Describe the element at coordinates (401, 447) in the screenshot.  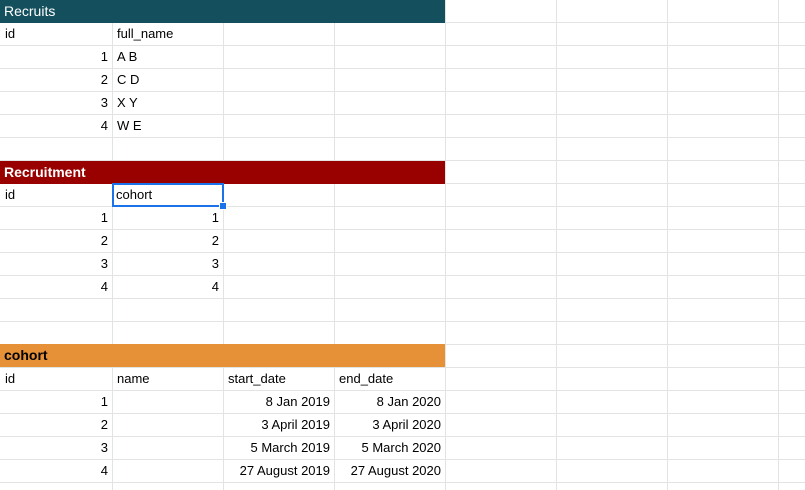
I see `table-cell-end-date: 5 March 2020` at that location.